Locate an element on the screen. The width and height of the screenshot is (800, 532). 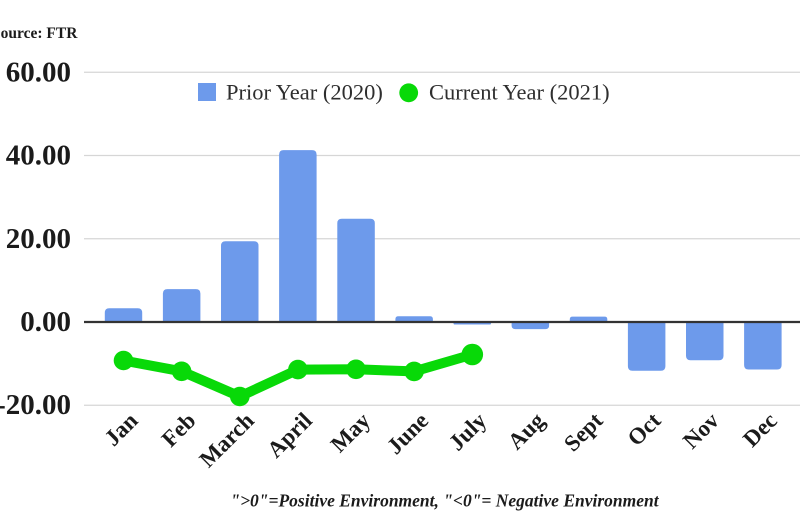
svg-text: Current Year (2021) is located at coordinates (519, 92).